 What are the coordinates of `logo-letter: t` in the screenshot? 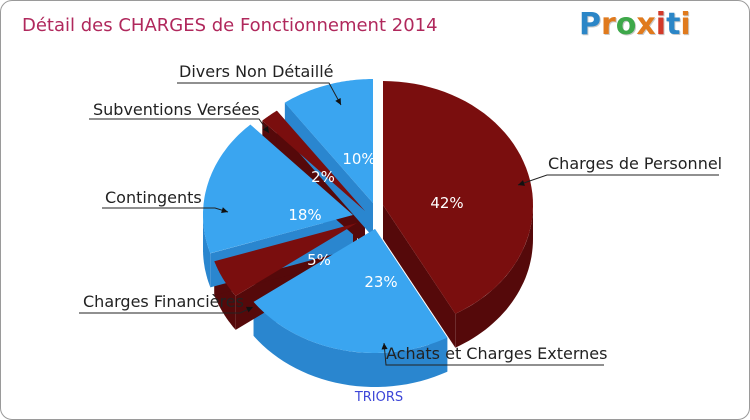 It's located at (673, 24).